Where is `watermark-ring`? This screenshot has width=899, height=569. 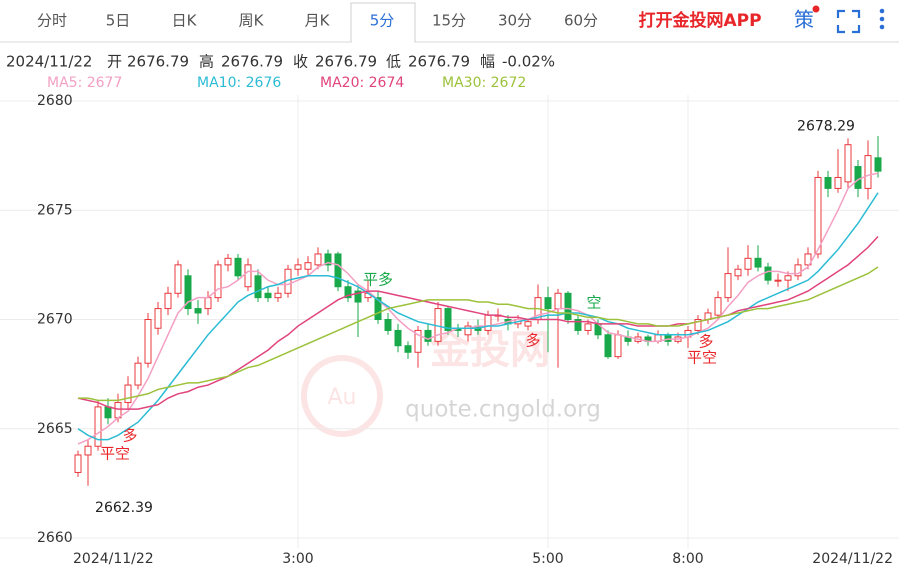 watermark-ring is located at coordinates (342, 396).